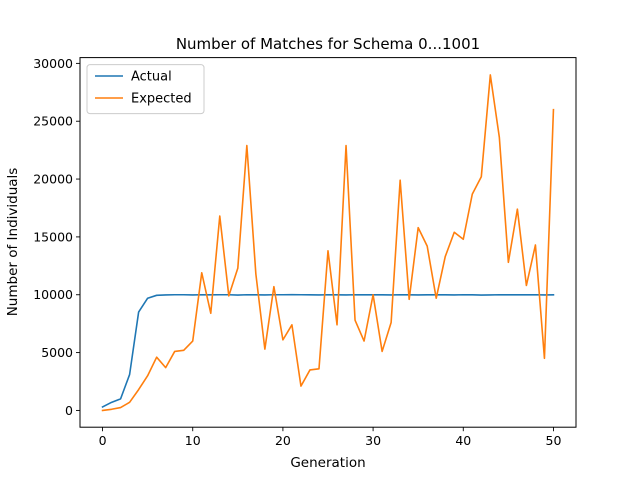  What do you see at coordinates (69, 410) in the screenshot?
I see `y-tick-label: 0` at bounding box center [69, 410].